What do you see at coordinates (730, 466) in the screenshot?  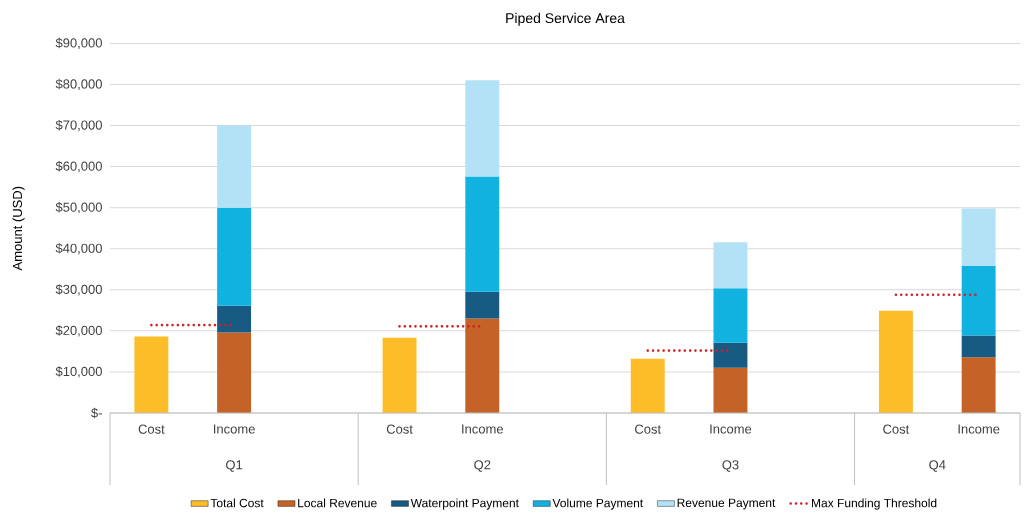 I see `text: Q3` at bounding box center [730, 466].